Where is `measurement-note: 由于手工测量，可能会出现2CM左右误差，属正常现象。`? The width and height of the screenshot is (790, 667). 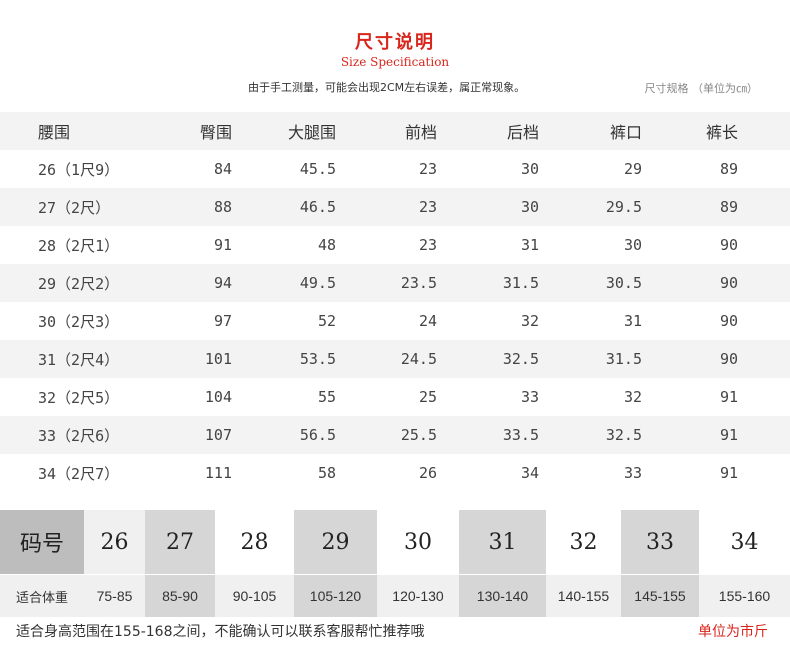
measurement-note: 由于手工测量，可能会出现2CM左右误差，属正常现象。 is located at coordinates (387, 87).